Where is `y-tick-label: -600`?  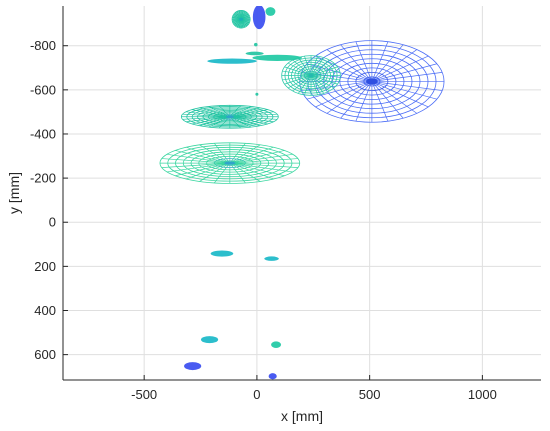 y-tick-label: -600 is located at coordinates (43, 89).